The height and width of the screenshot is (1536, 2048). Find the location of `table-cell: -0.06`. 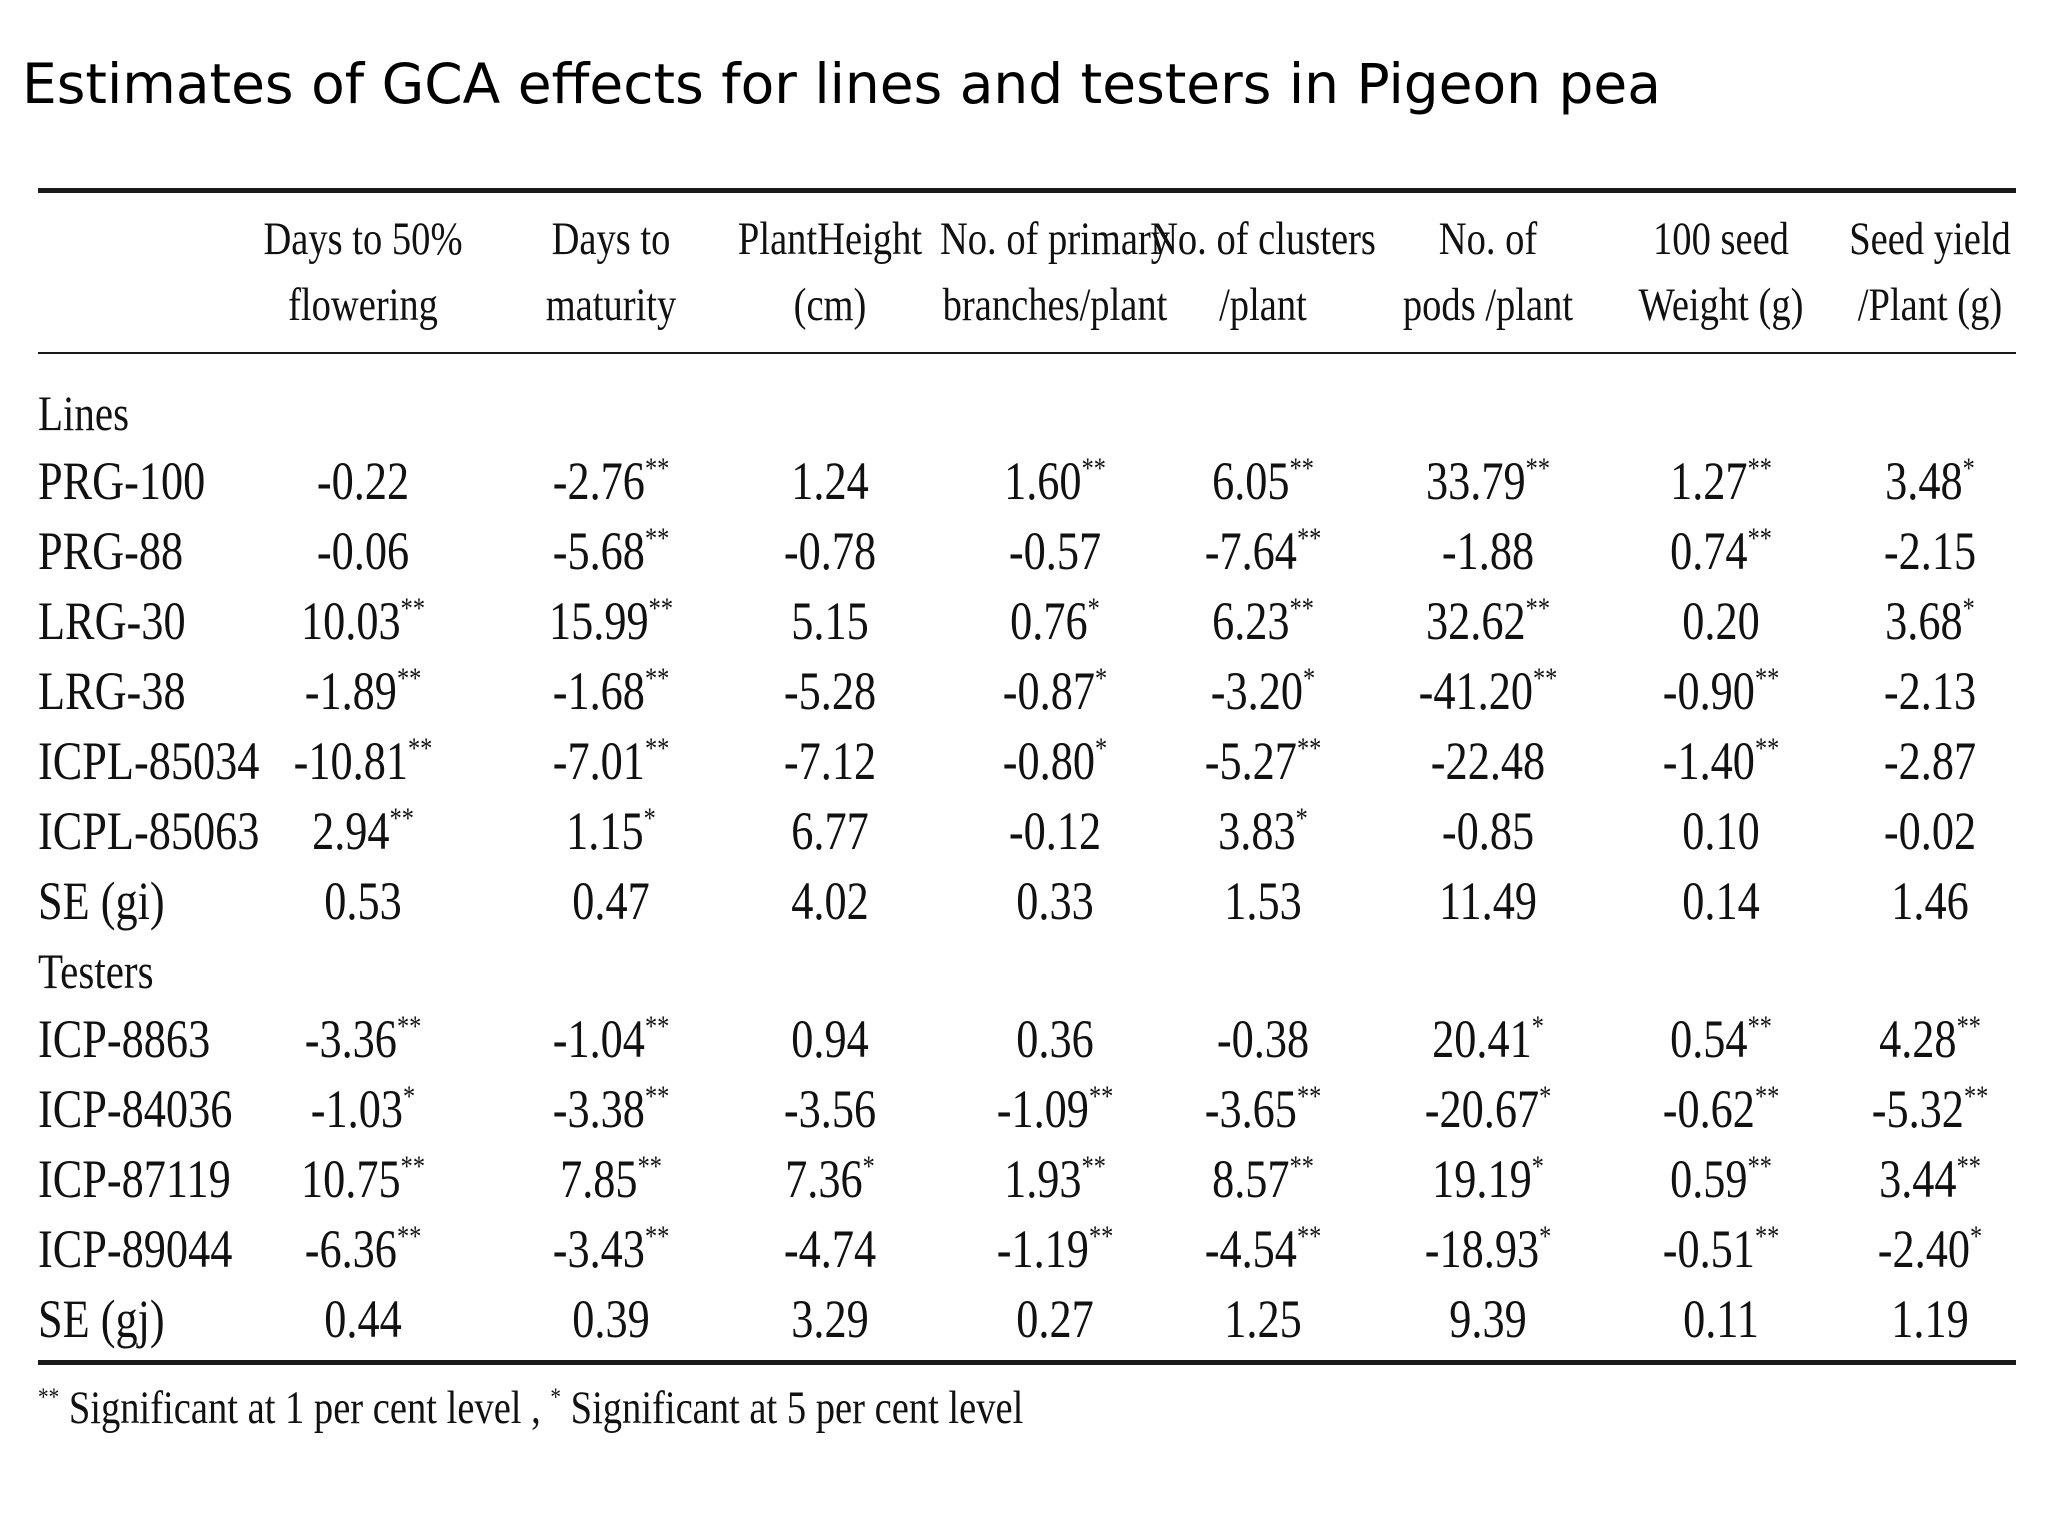

table-cell: -0.06 is located at coordinates (363, 551).